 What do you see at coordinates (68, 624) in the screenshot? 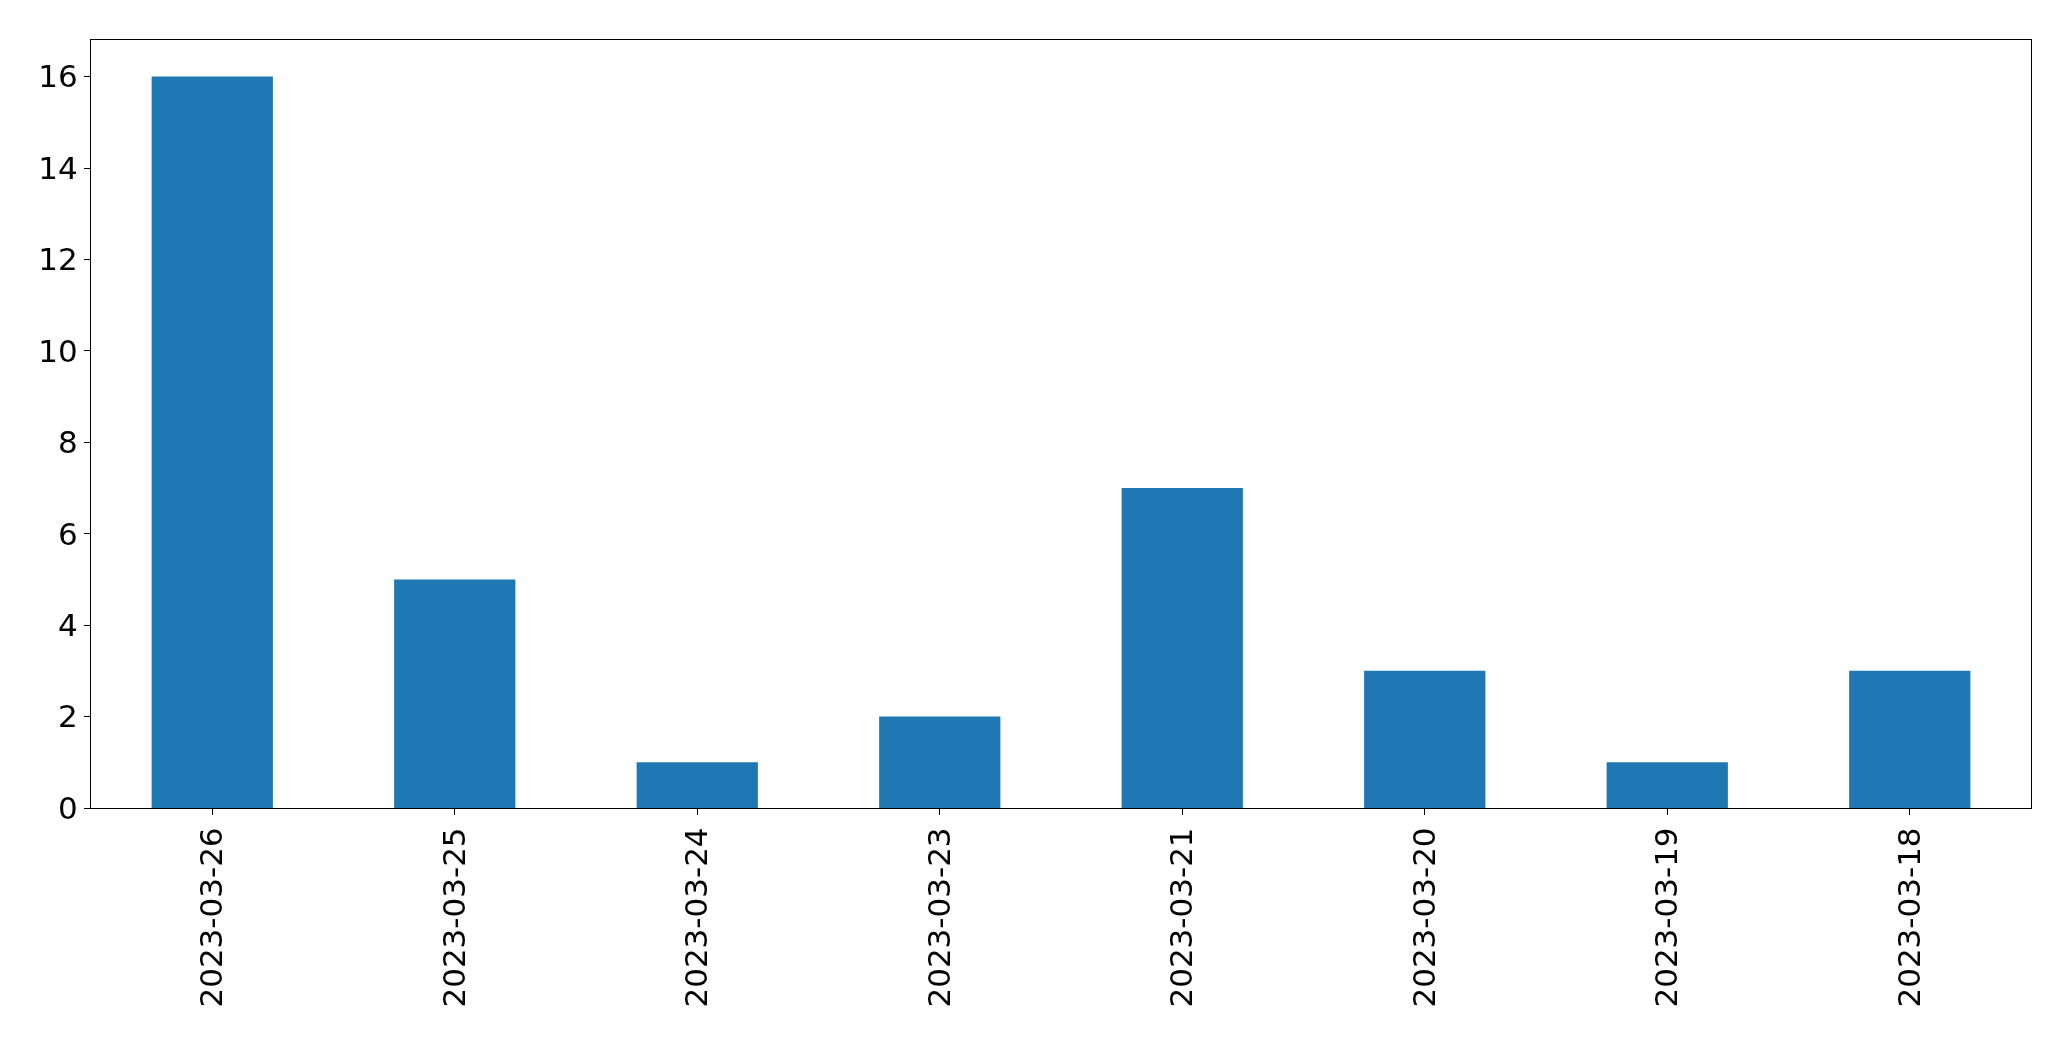
I see `y-tick-label: 4` at bounding box center [68, 624].